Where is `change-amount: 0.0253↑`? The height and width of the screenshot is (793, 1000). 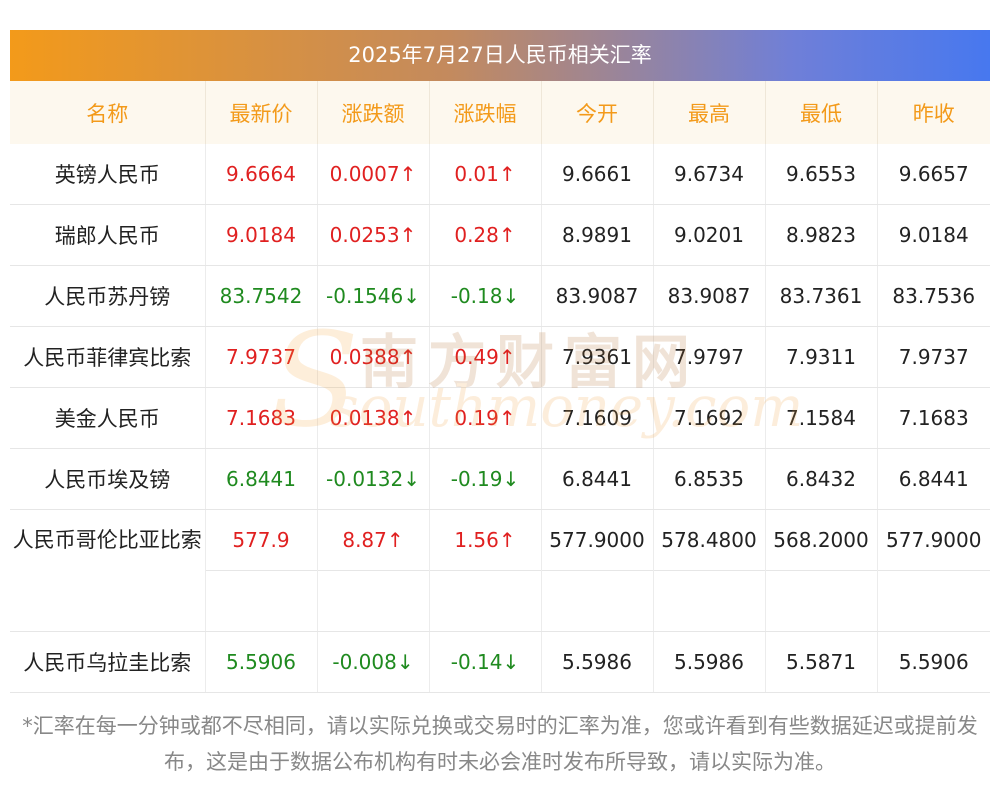 change-amount: 0.0253↑ is located at coordinates (373, 235).